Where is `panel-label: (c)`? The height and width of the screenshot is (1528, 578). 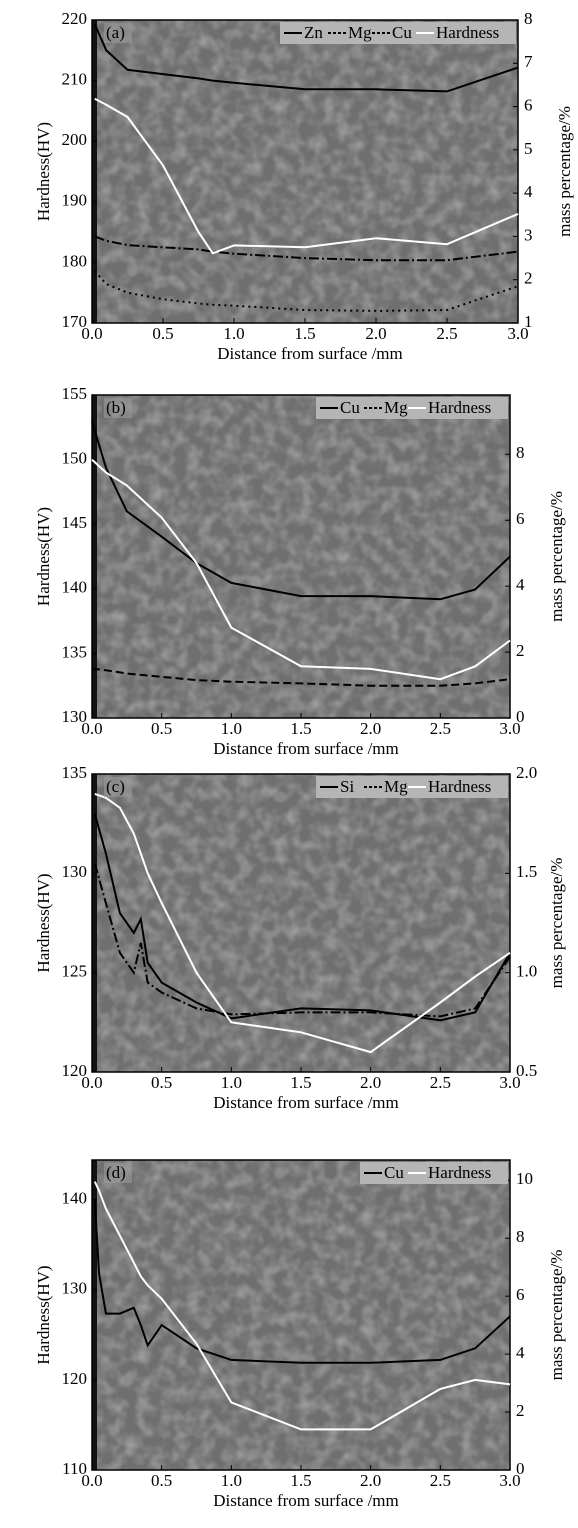
panel-label: (c) is located at coordinates (115, 786).